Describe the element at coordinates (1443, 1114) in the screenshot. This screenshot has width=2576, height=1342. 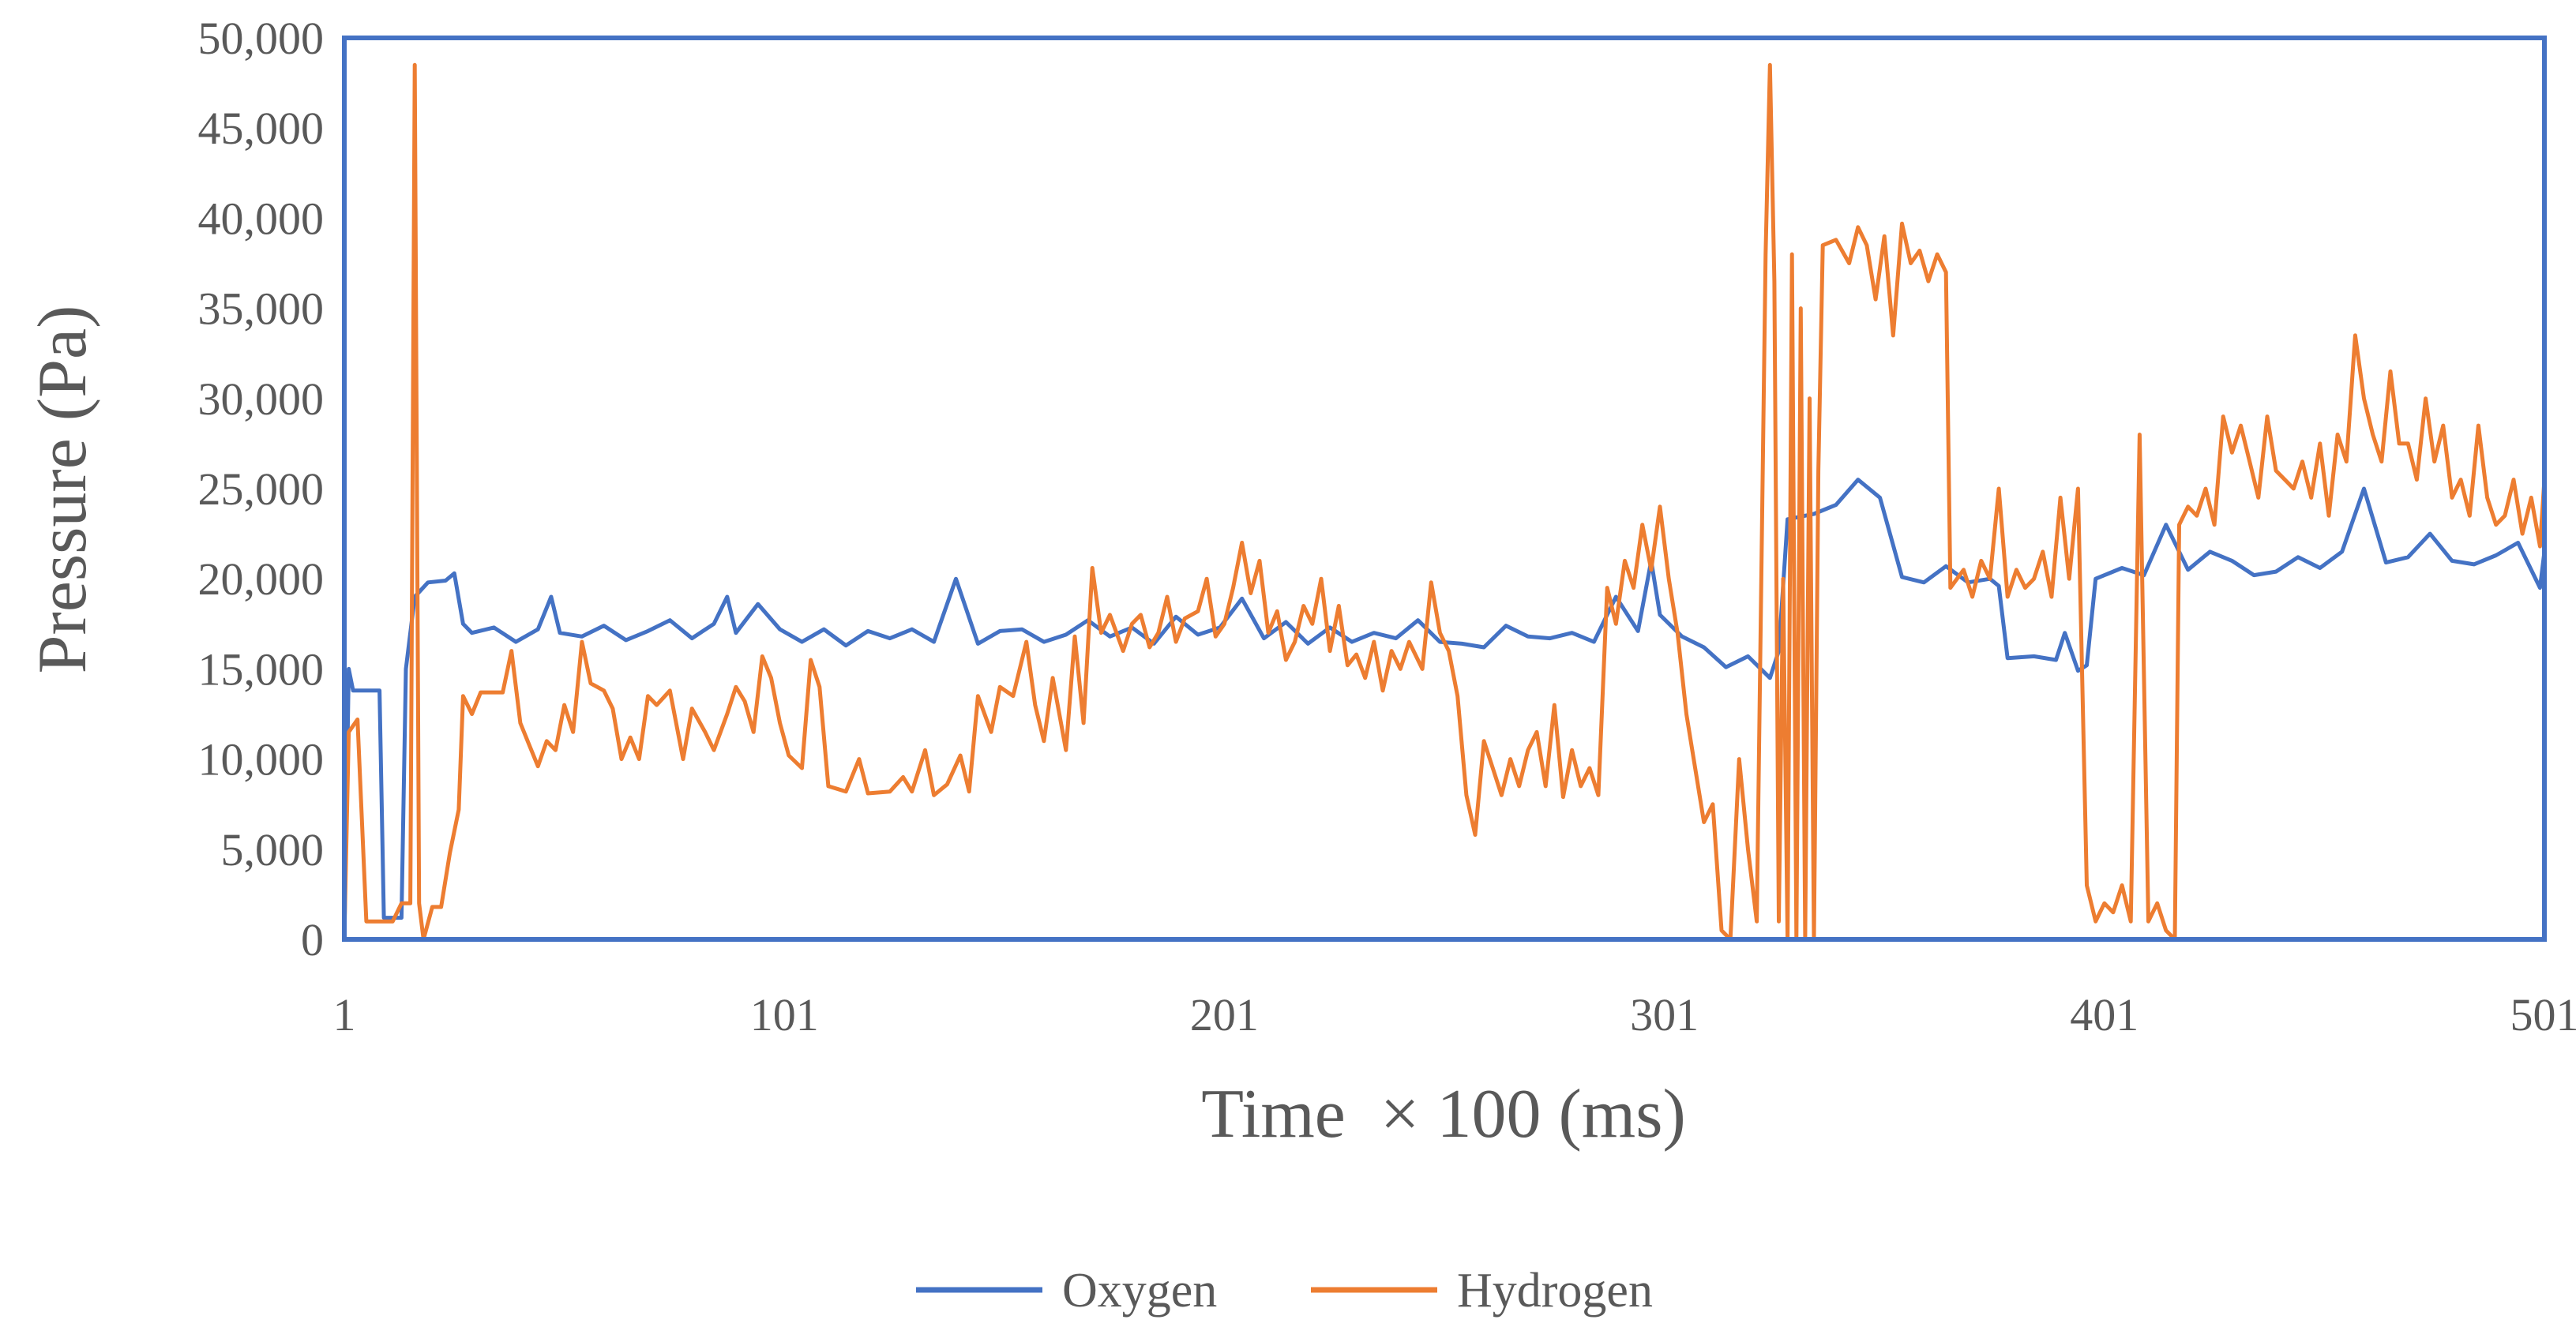
I see `x-axis-title: Time × 100 (ms)` at that location.